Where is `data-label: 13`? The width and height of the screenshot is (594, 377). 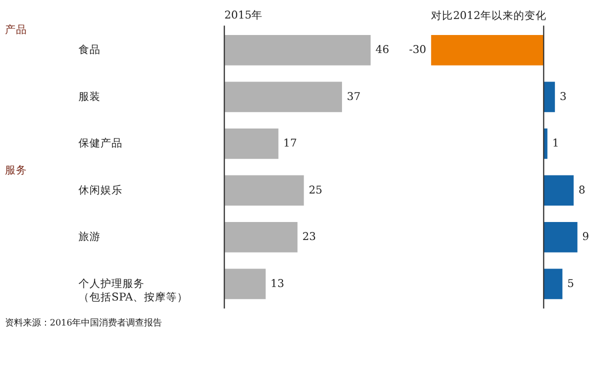
data-label: 13 is located at coordinates (277, 283).